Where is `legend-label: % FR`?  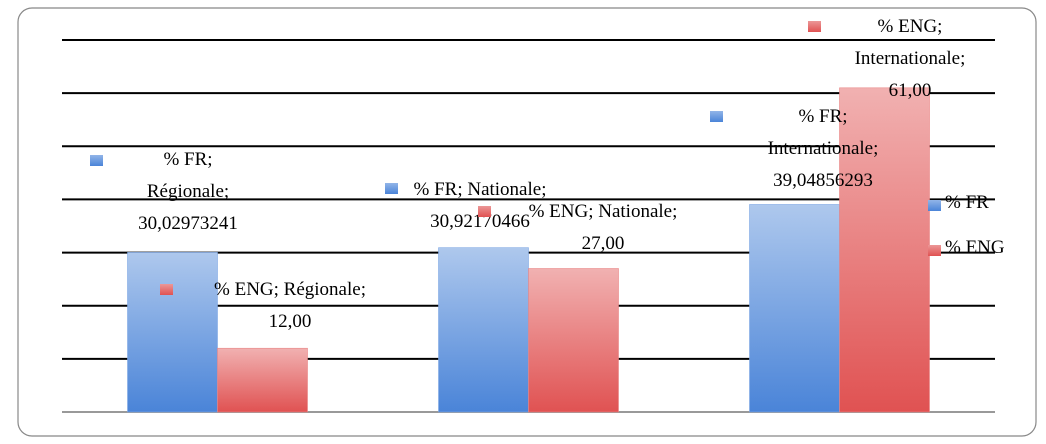 legend-label: % FR is located at coordinates (967, 202).